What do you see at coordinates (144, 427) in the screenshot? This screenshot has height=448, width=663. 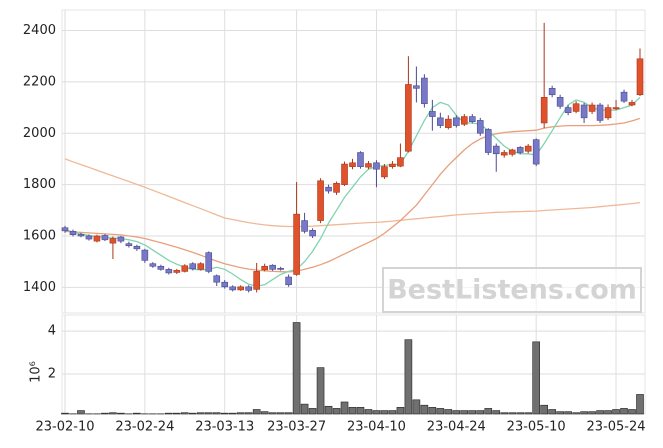 I see `x-tick-label: 23-02-24` at bounding box center [144, 427].